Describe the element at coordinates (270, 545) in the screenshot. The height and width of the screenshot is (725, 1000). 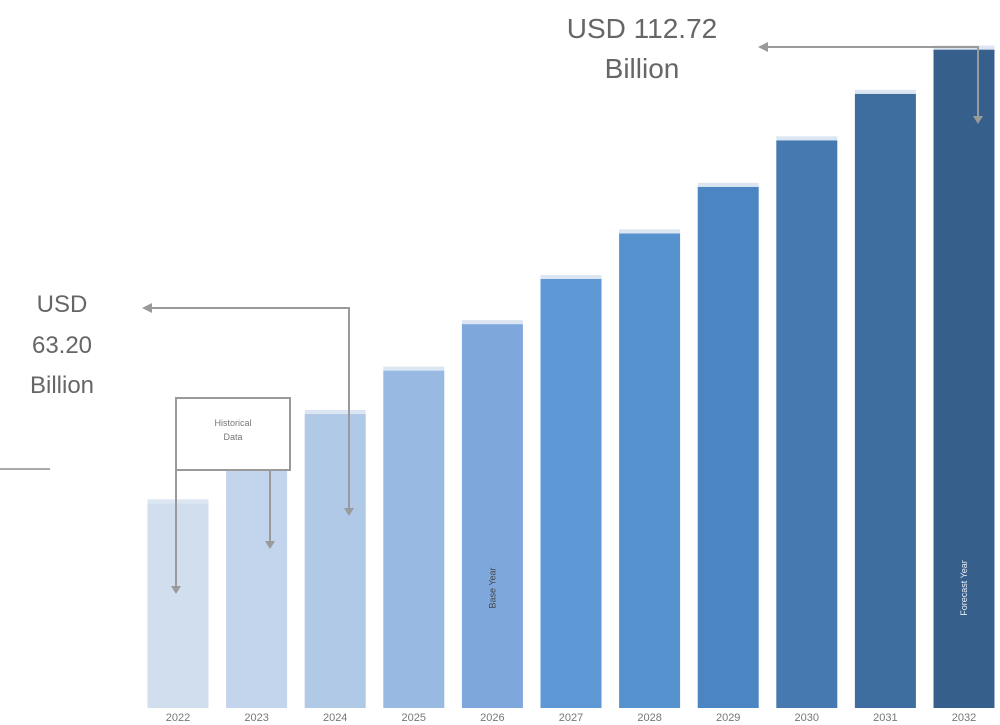
I see `historical-right-arrowhead-icon` at that location.